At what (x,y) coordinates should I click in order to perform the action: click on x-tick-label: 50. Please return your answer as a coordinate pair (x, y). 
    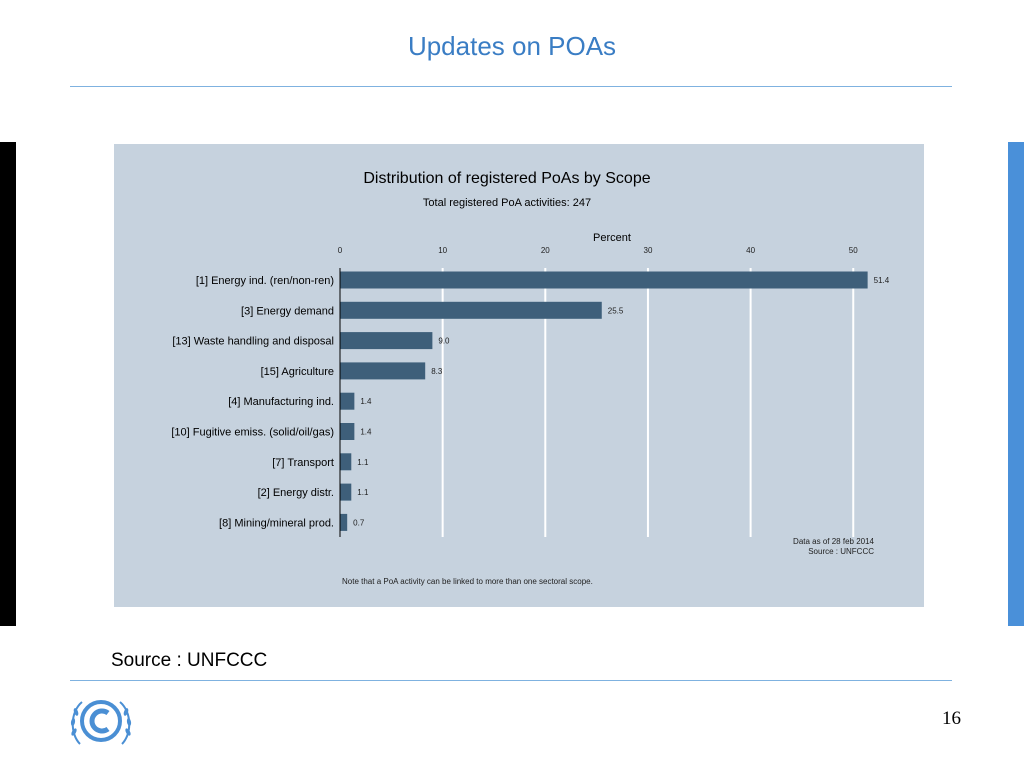
    Looking at the image, I should click on (853, 250).